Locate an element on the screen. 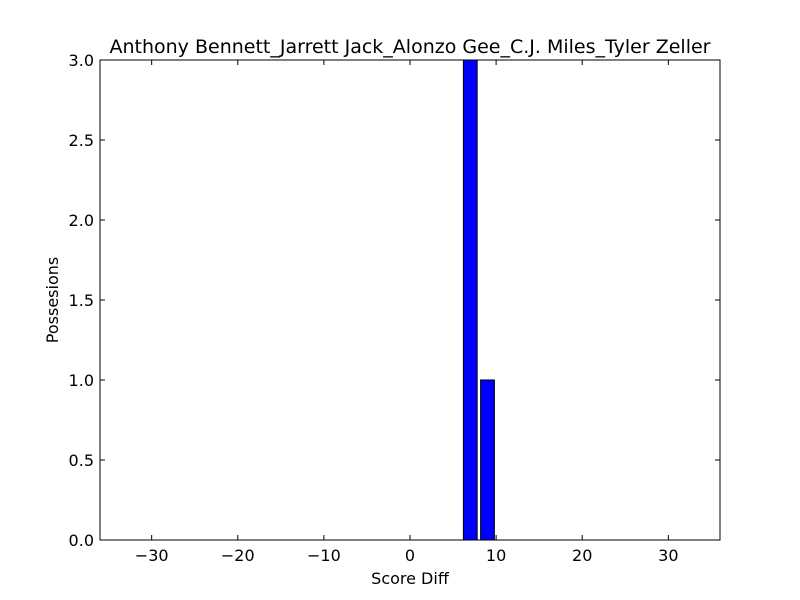 The height and width of the screenshot is (600, 800). x-axis-title: Score Diff is located at coordinates (410, 578).